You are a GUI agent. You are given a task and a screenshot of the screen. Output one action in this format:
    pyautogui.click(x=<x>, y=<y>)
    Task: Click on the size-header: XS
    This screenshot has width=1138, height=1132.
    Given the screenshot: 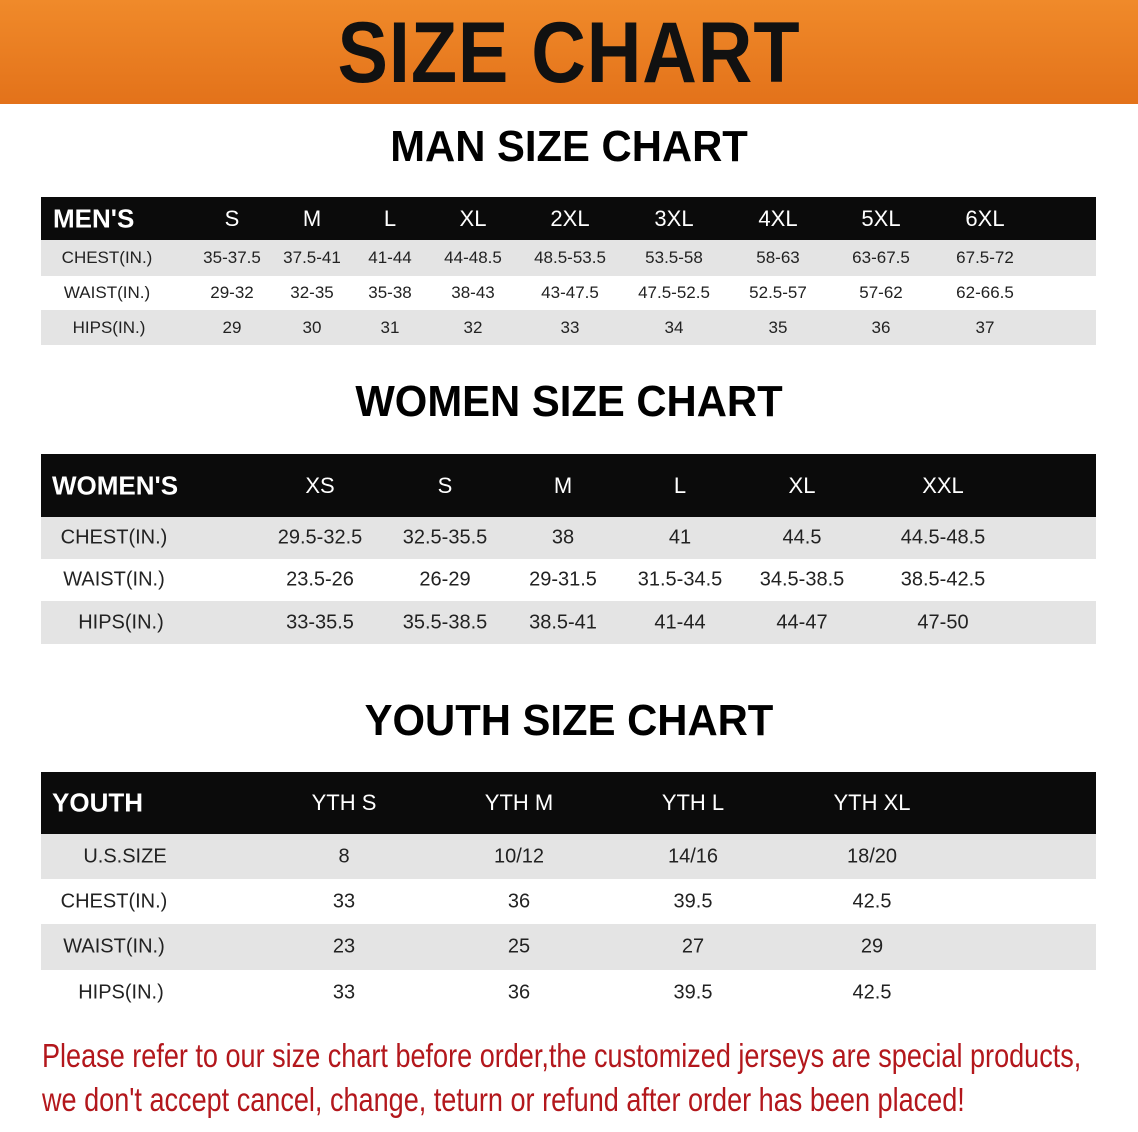 What is the action you would take?
    pyautogui.click(x=320, y=485)
    